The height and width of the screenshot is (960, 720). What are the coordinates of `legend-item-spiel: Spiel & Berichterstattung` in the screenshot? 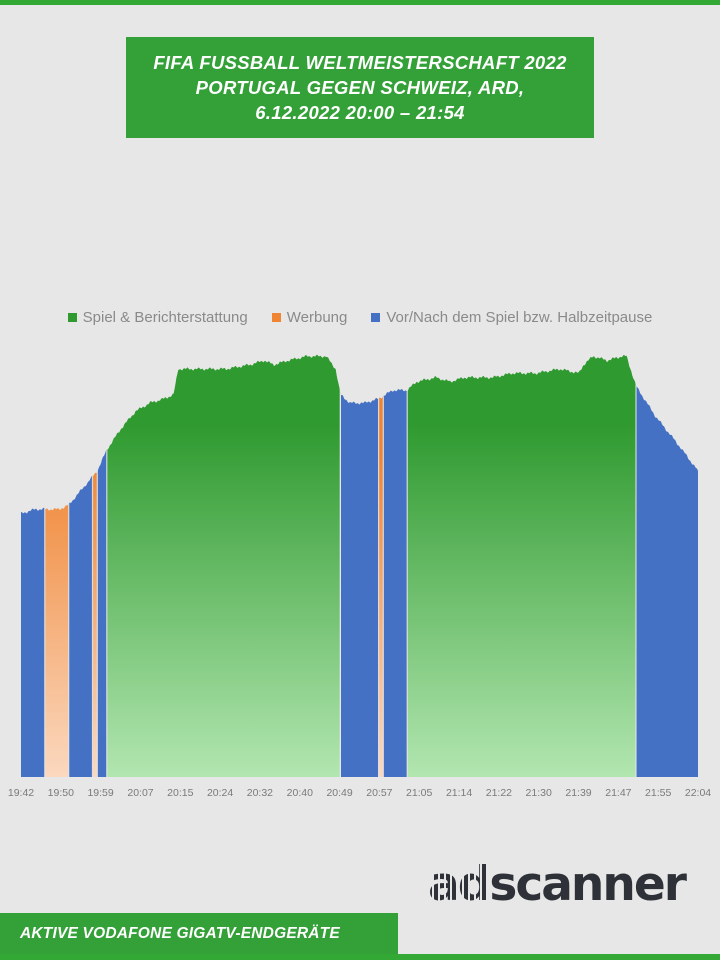 It's located at (157, 317).